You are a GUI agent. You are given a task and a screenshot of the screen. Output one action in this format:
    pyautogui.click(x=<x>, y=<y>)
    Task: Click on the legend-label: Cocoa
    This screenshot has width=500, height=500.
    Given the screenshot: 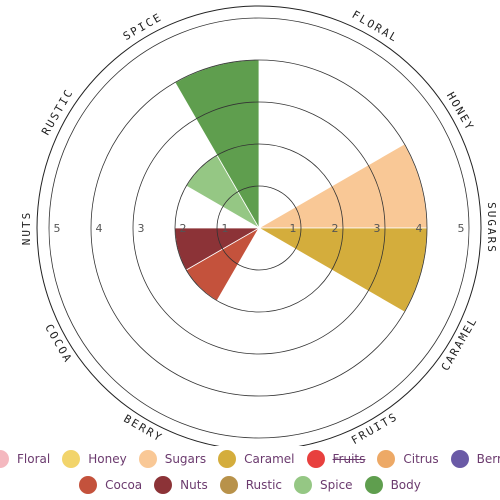 What is the action you would take?
    pyautogui.click(x=124, y=485)
    